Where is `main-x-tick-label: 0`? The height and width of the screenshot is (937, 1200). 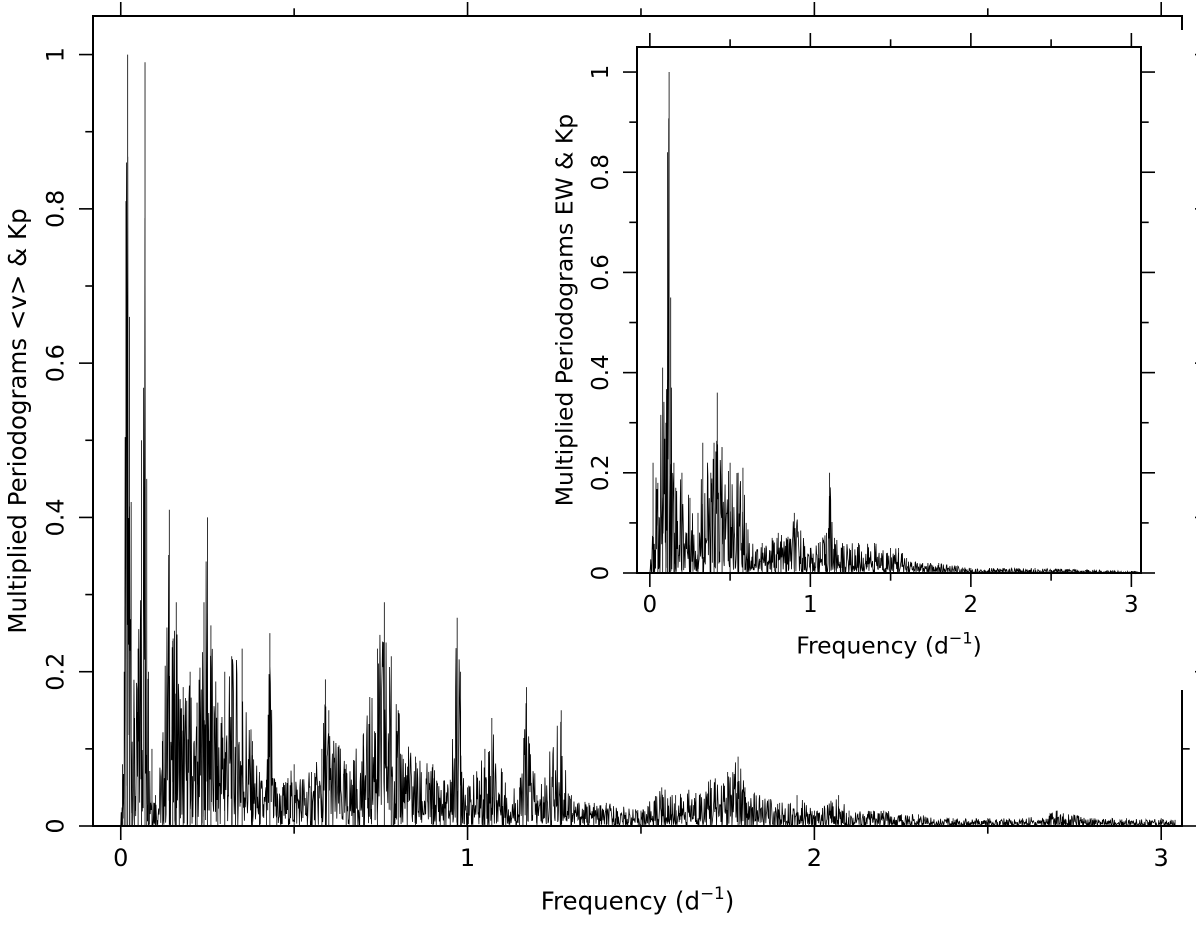 main-x-tick-label: 0 is located at coordinates (120, 858).